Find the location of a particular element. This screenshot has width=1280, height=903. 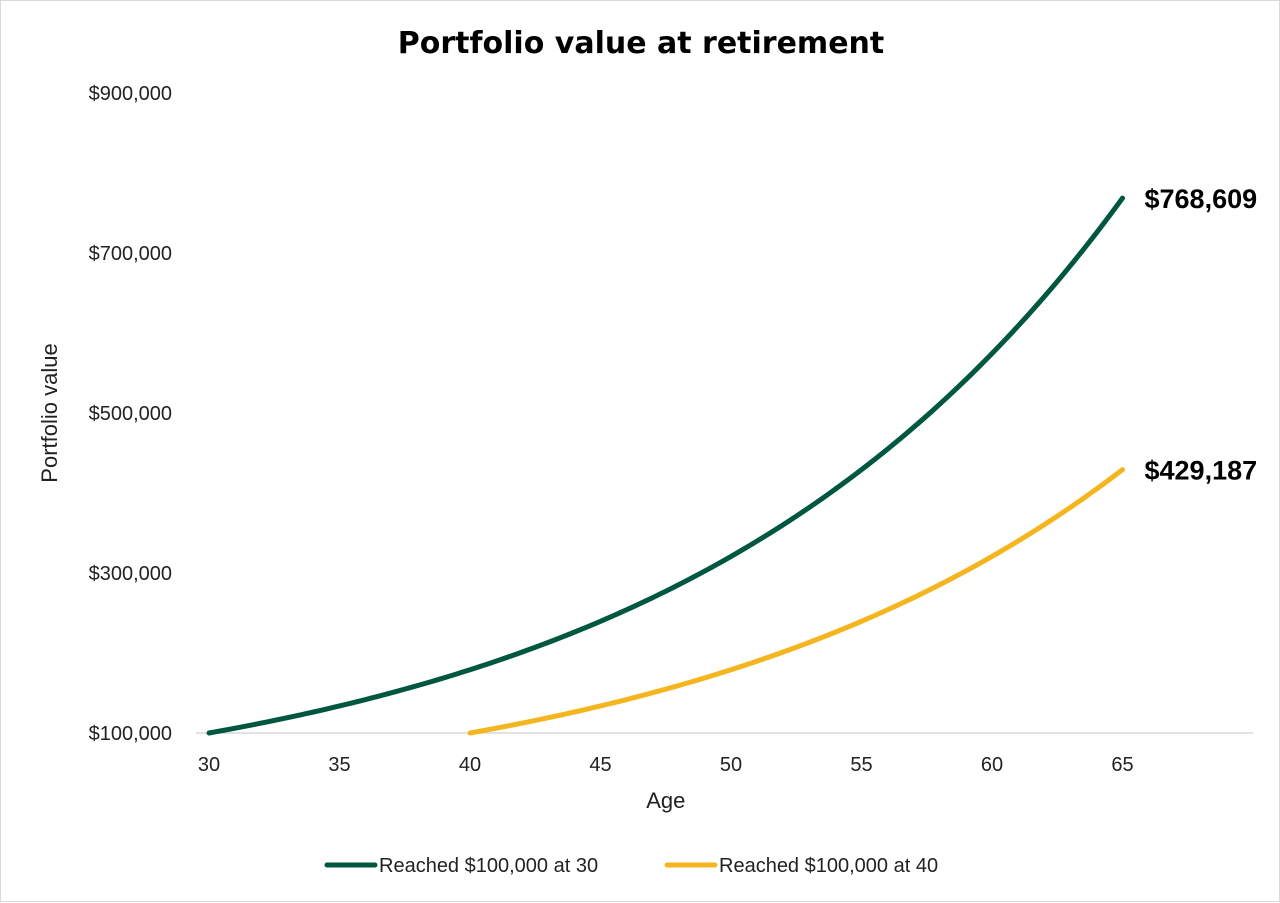

x-axis-ticks: 30 35 40 45 50 55 60 65 is located at coordinates (666, 765).